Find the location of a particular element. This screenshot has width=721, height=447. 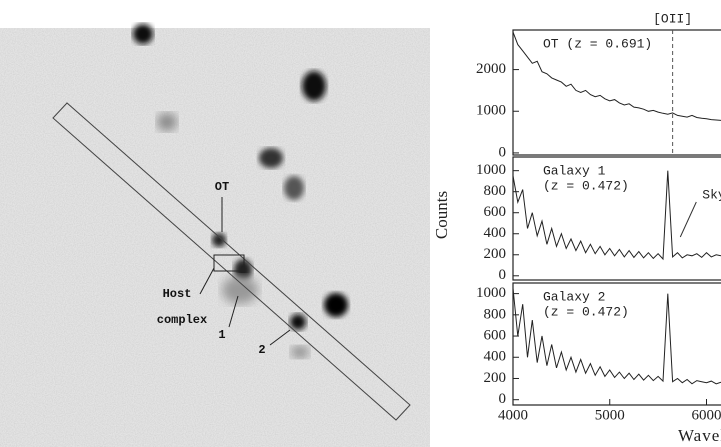

image-label: 1 is located at coordinates (221, 335).